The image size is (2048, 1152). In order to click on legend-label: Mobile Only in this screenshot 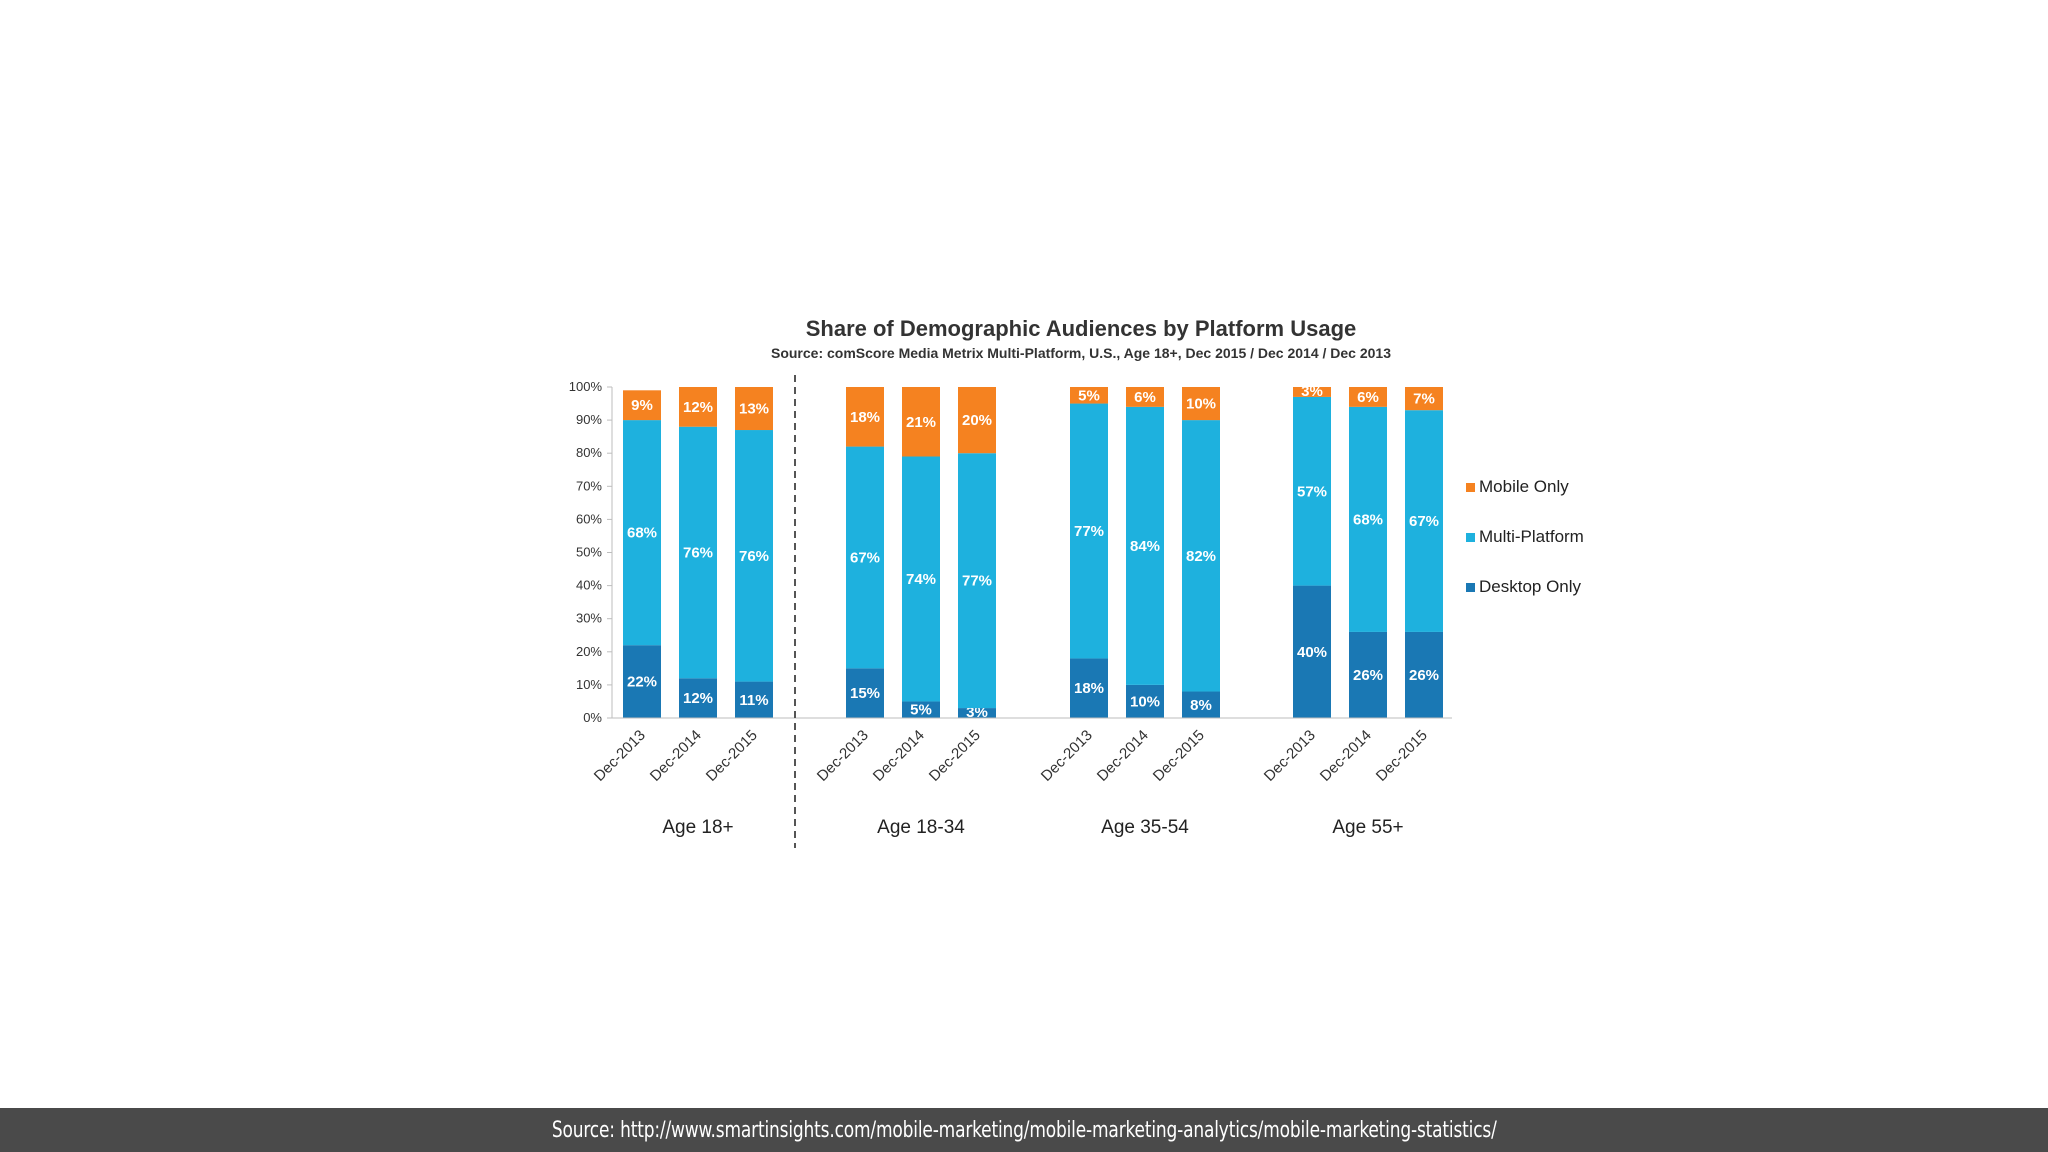, I will do `click(1524, 486)`.